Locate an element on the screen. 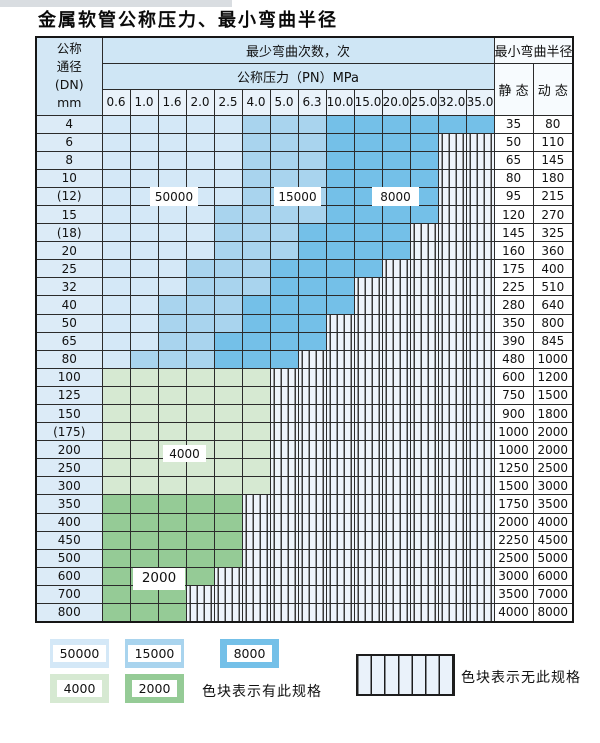 The width and height of the screenshot is (600, 743). dn-header-line3: (DN) is located at coordinates (69, 85).